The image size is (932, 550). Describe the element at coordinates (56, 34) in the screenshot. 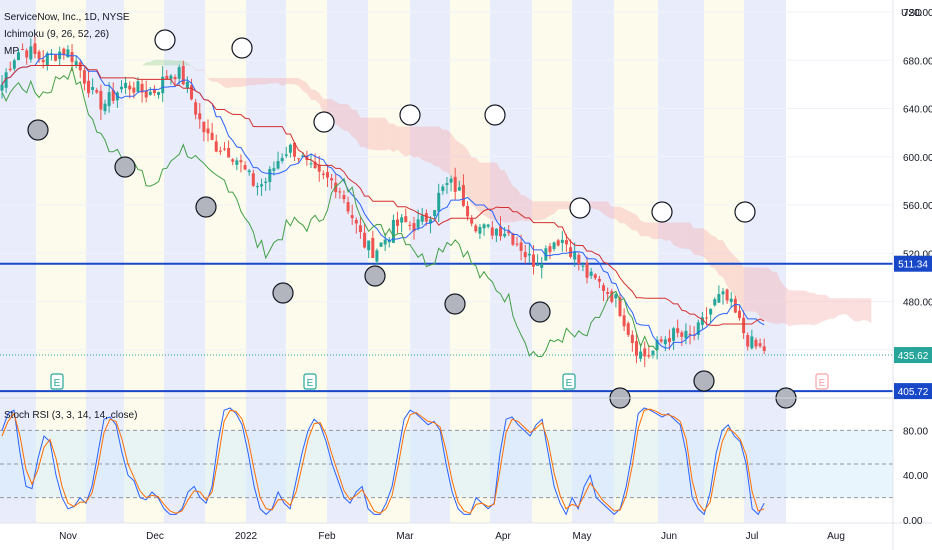

I see `legend-ichimoku: Ichimoku (9, 26, 52, 26)` at that location.